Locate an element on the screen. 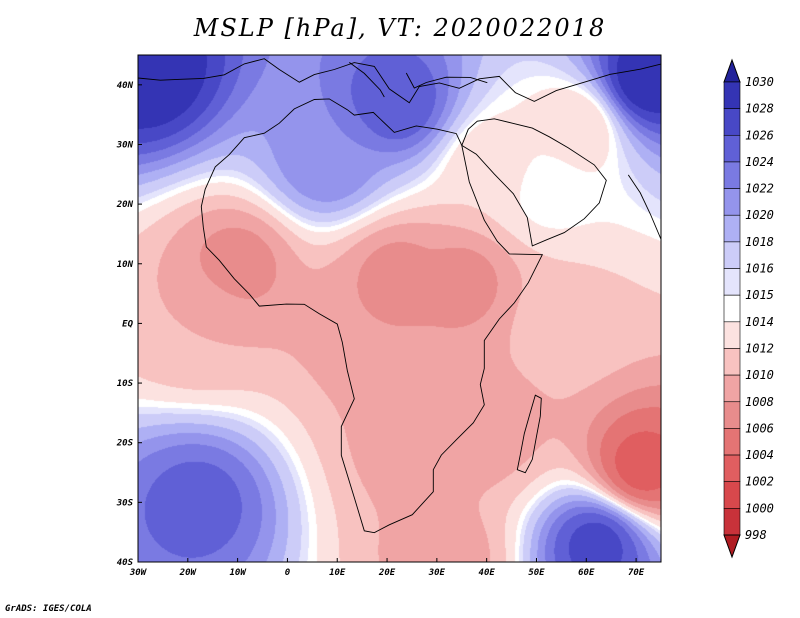 The width and height of the screenshot is (800, 618). x-tick-label: 10W is located at coordinates (238, 573).